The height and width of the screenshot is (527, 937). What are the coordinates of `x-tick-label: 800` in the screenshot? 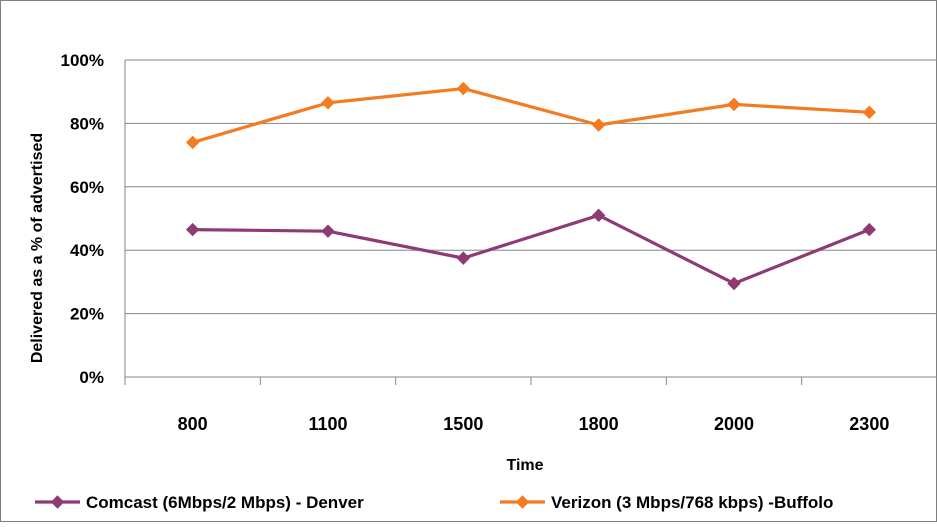 It's located at (193, 424).